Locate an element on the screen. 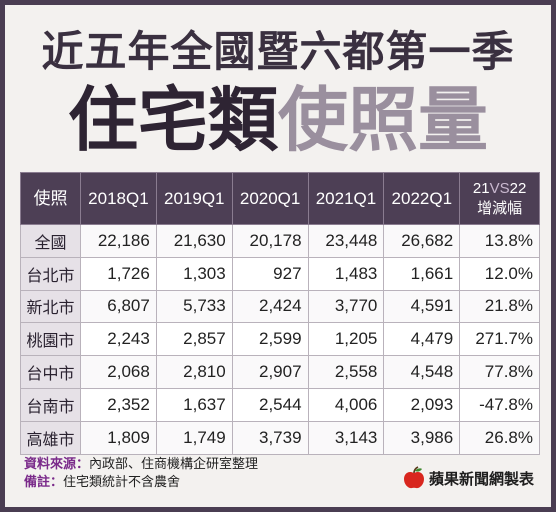  remark-text: 住宅類統計不含農舍 is located at coordinates (122, 482).